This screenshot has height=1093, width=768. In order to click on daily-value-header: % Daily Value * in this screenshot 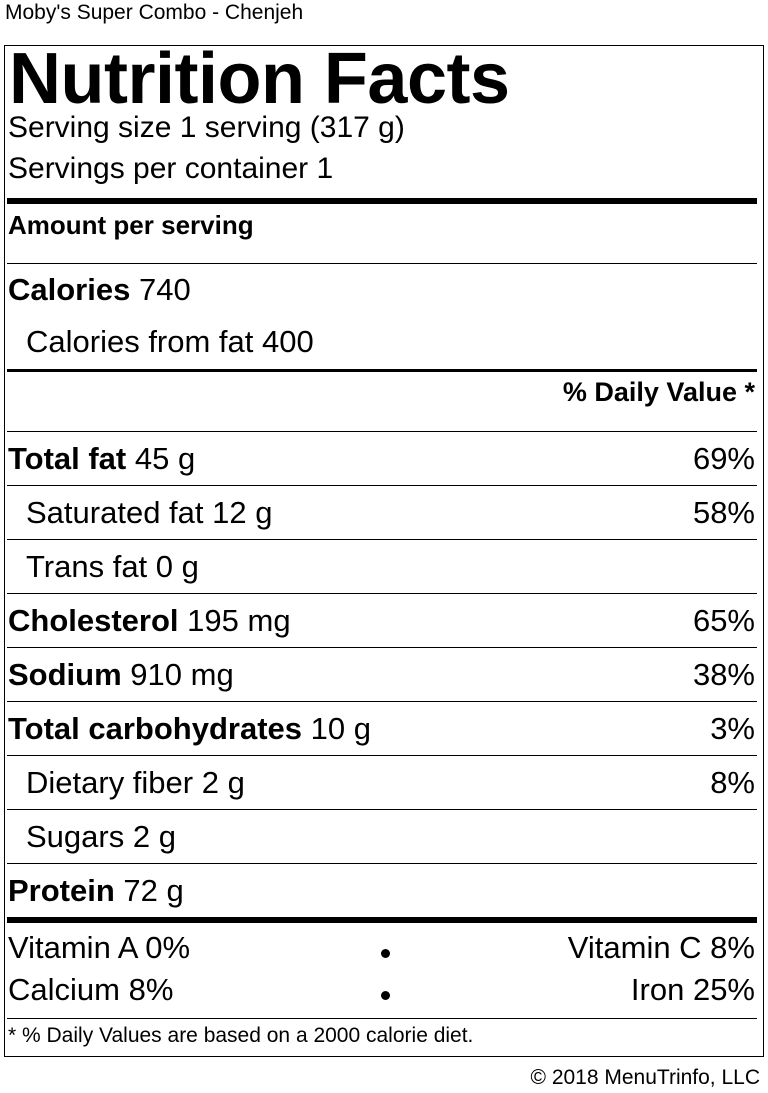, I will do `click(658, 392)`.